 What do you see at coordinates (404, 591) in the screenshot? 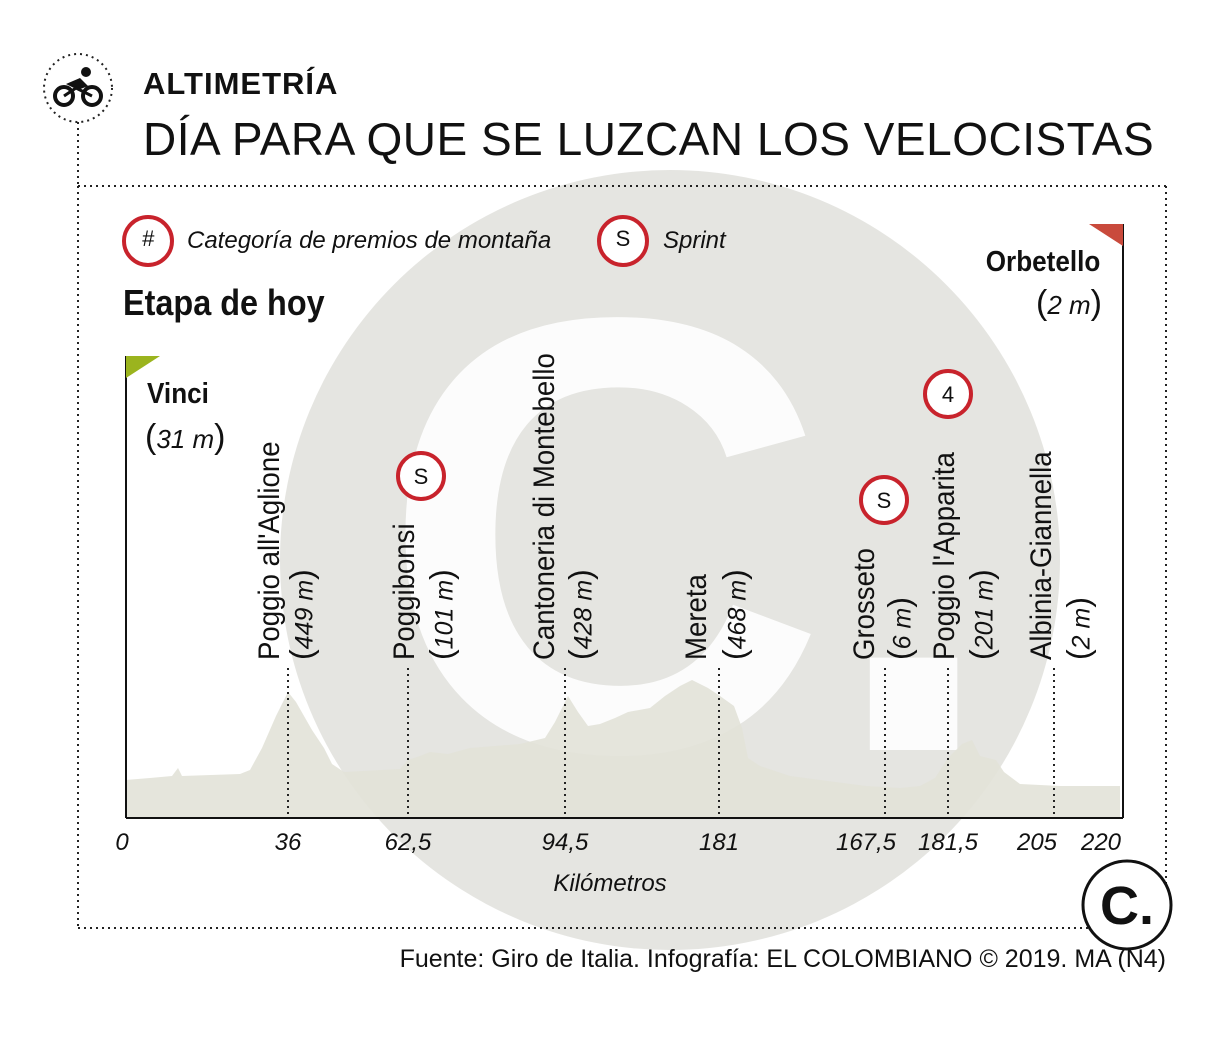
I see `point-name-label: Poggibonsi` at bounding box center [404, 591].